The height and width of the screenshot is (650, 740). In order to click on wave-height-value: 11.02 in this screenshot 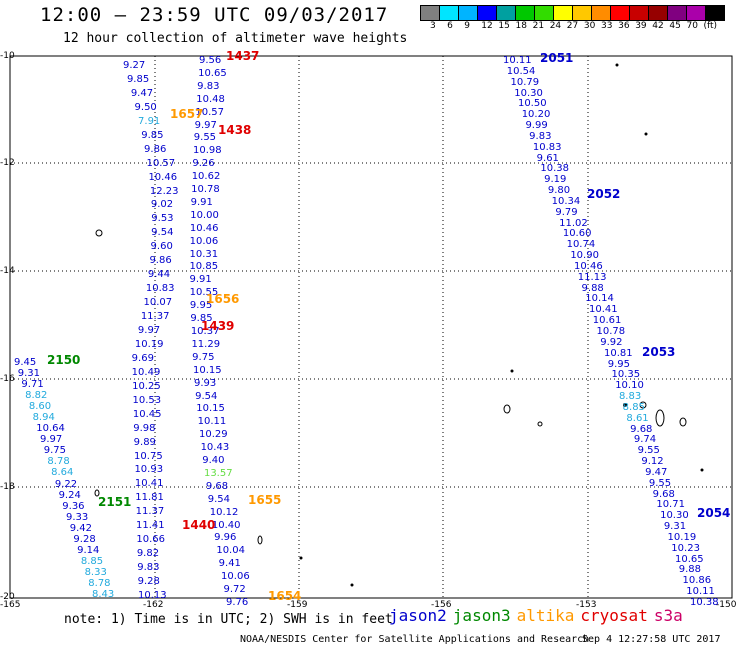, I will do `click(573, 223)`.